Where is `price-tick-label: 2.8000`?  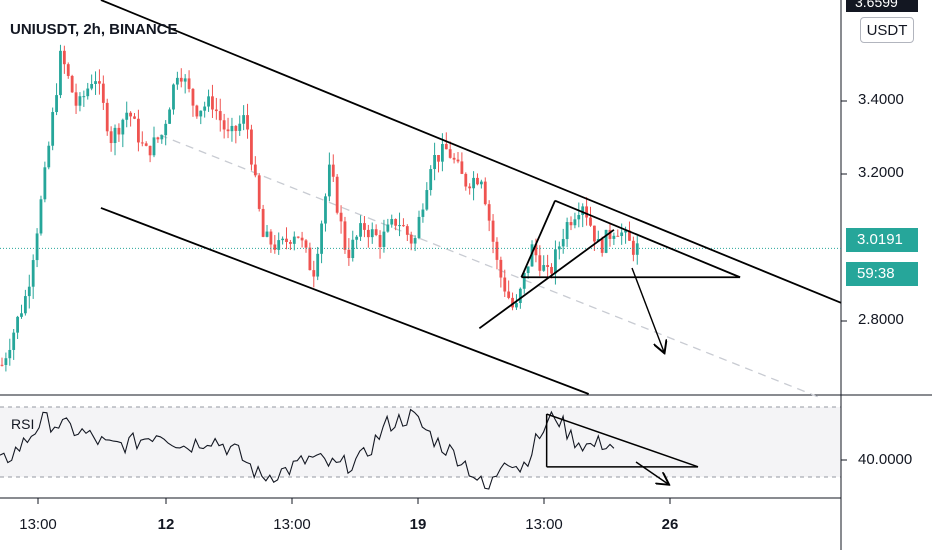 price-tick-label: 2.8000 is located at coordinates (881, 319).